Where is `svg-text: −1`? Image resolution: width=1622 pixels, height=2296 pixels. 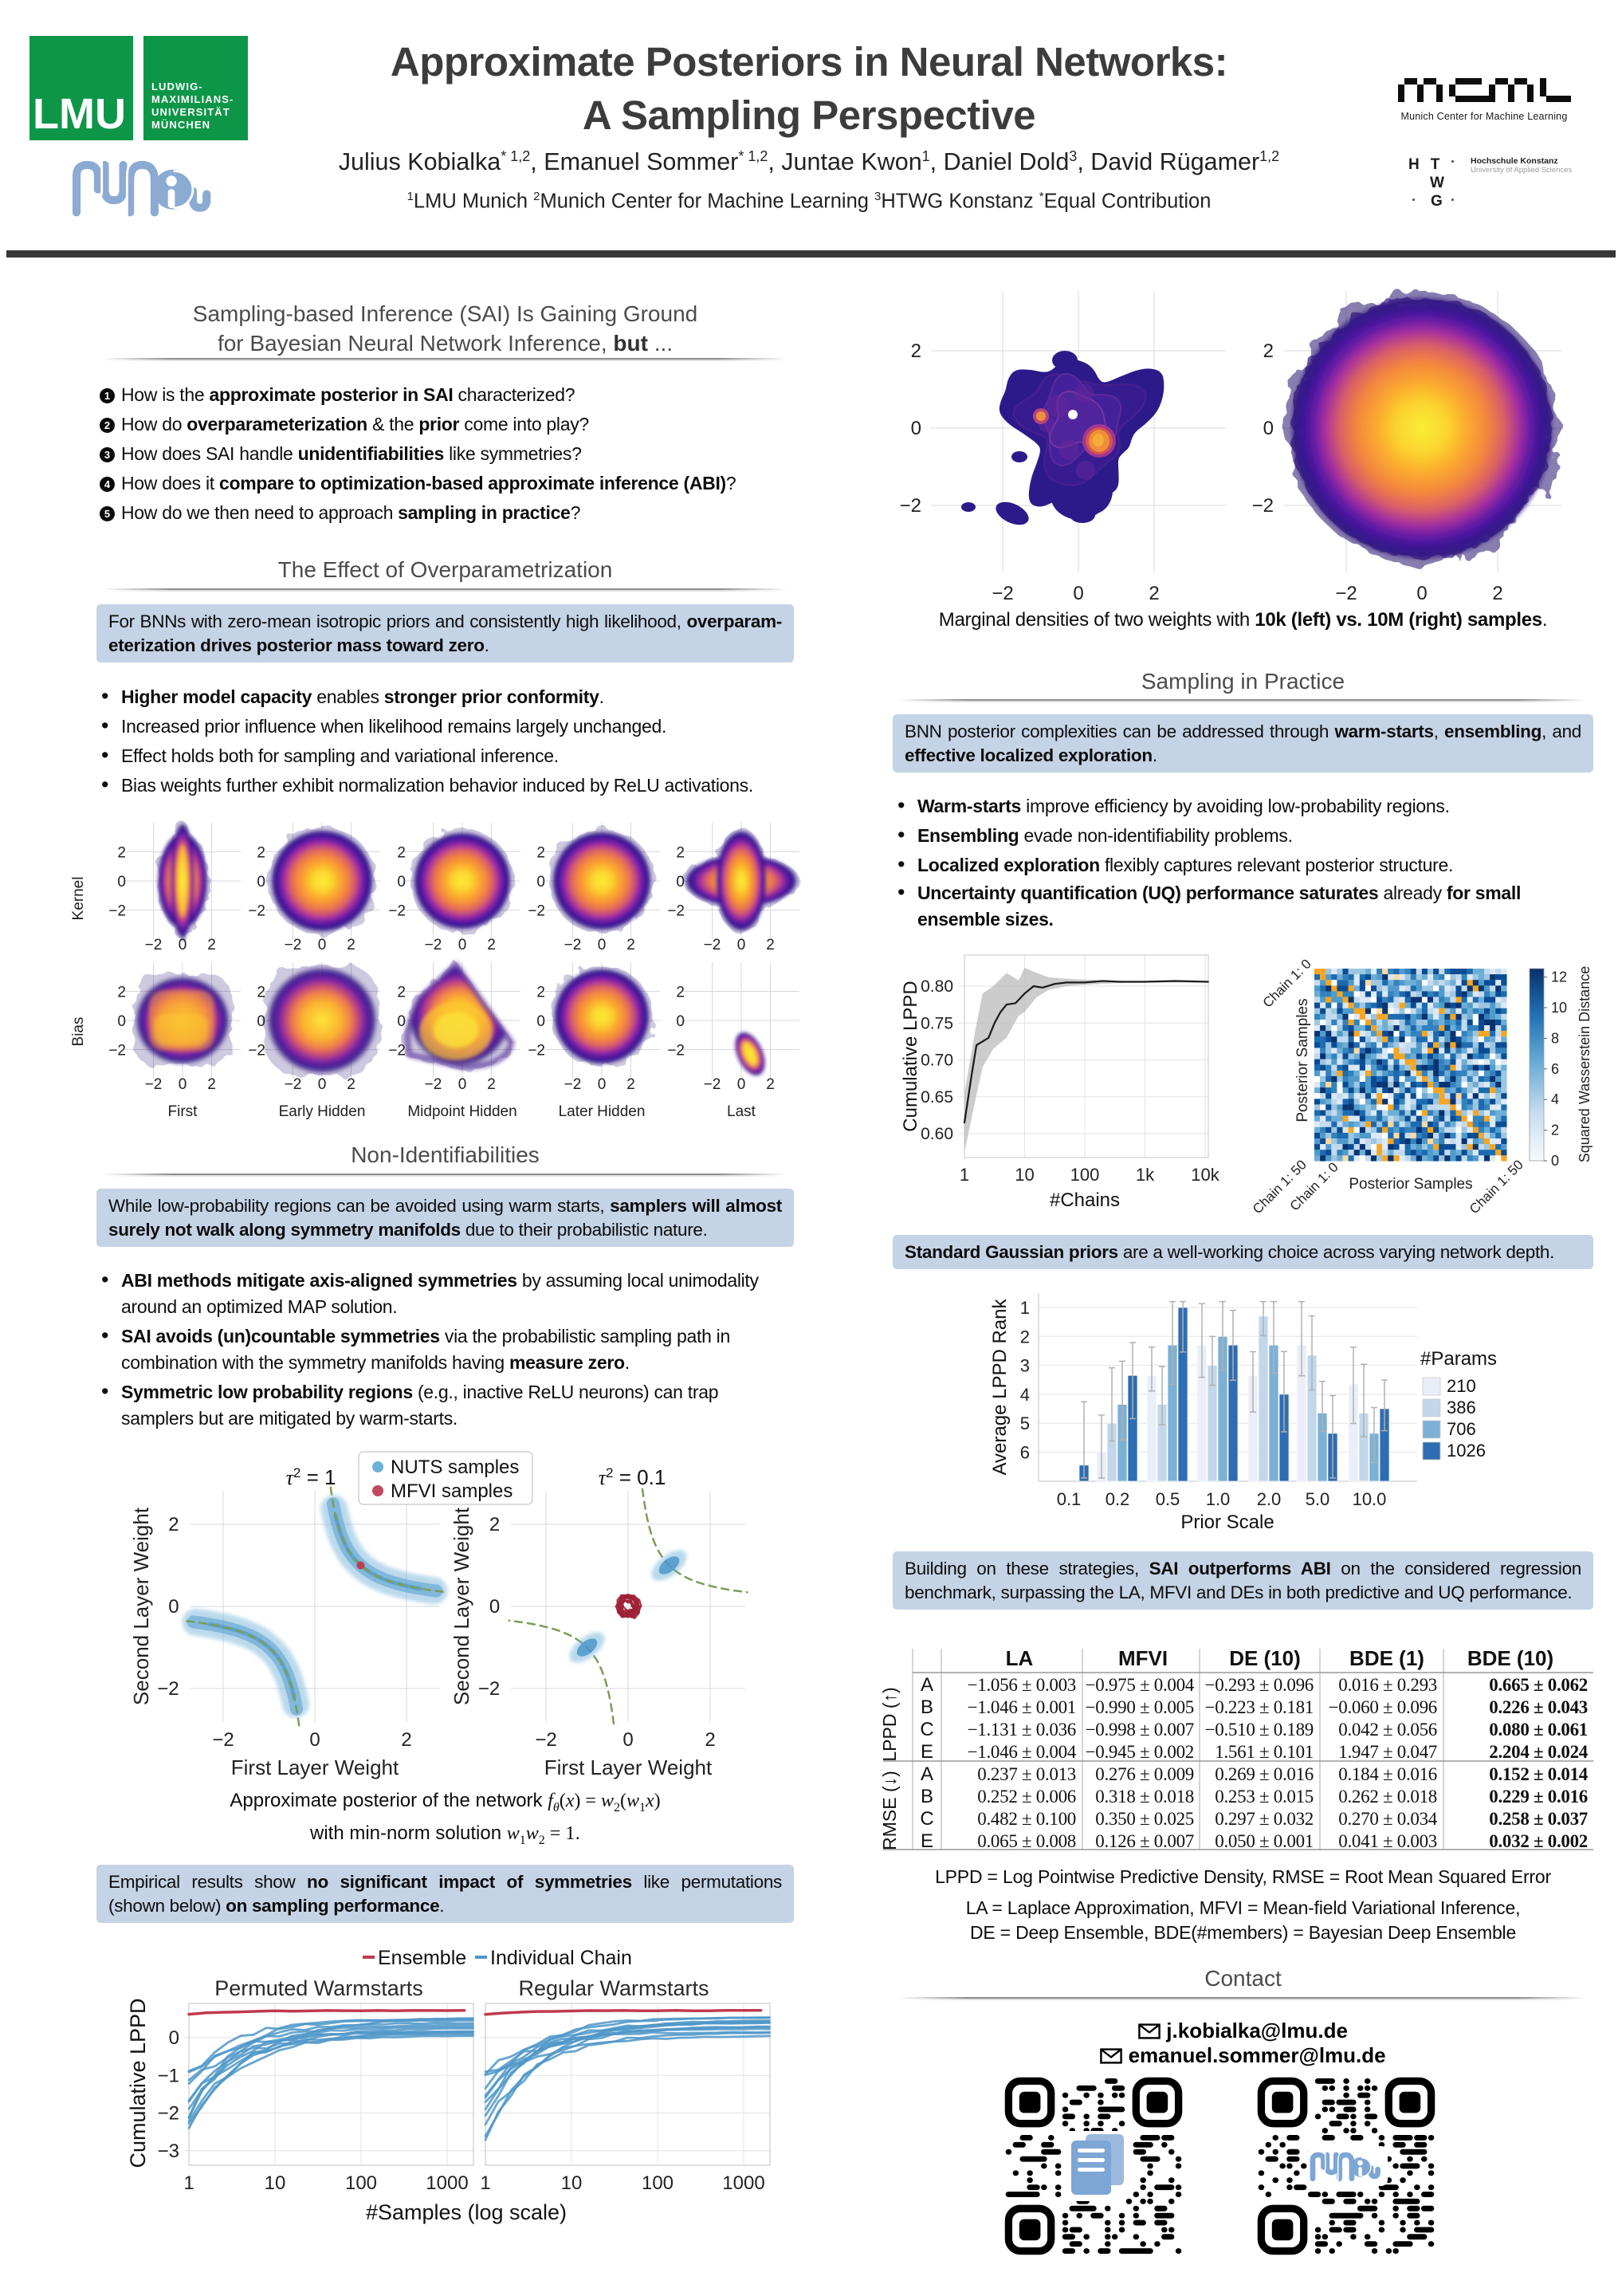 svg-text: −1 is located at coordinates (168, 2075).